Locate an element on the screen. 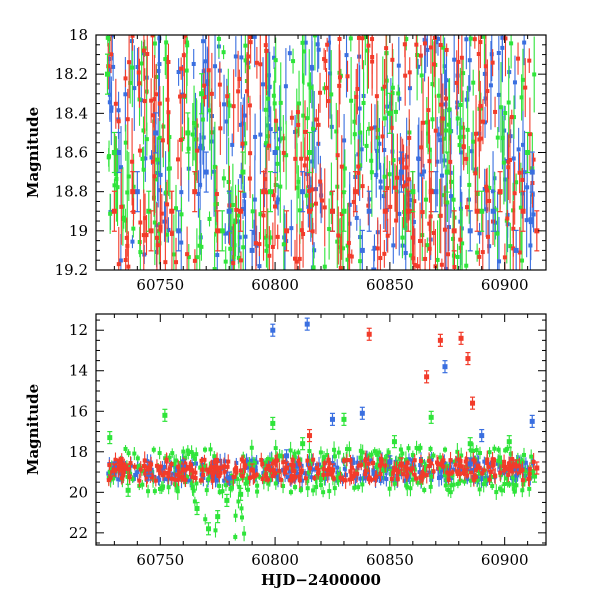 The height and width of the screenshot is (600, 600). x-tick-label: 60800 is located at coordinates (275, 560).